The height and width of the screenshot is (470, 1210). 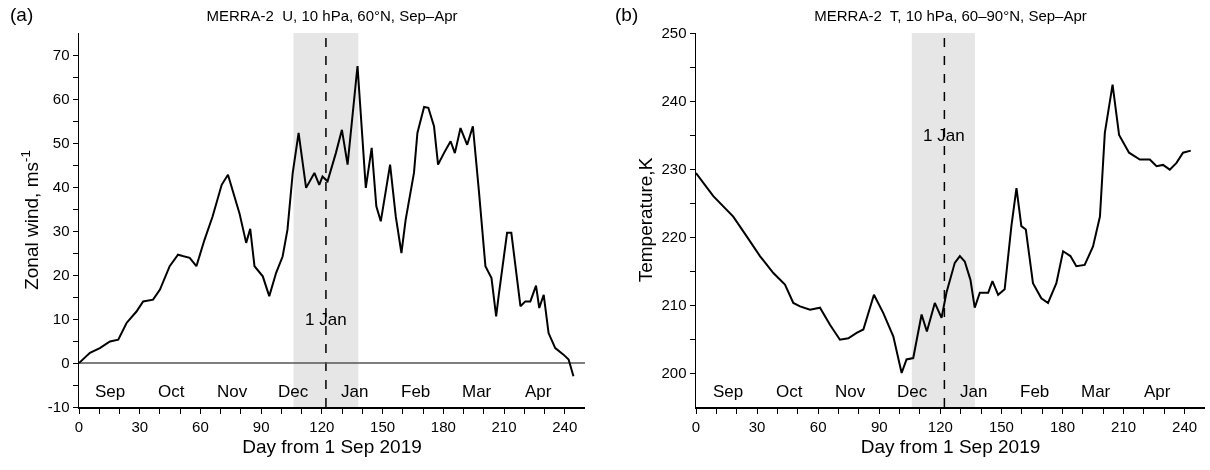 What do you see at coordinates (61, 319) in the screenshot?
I see `y-tick-label: 10` at bounding box center [61, 319].